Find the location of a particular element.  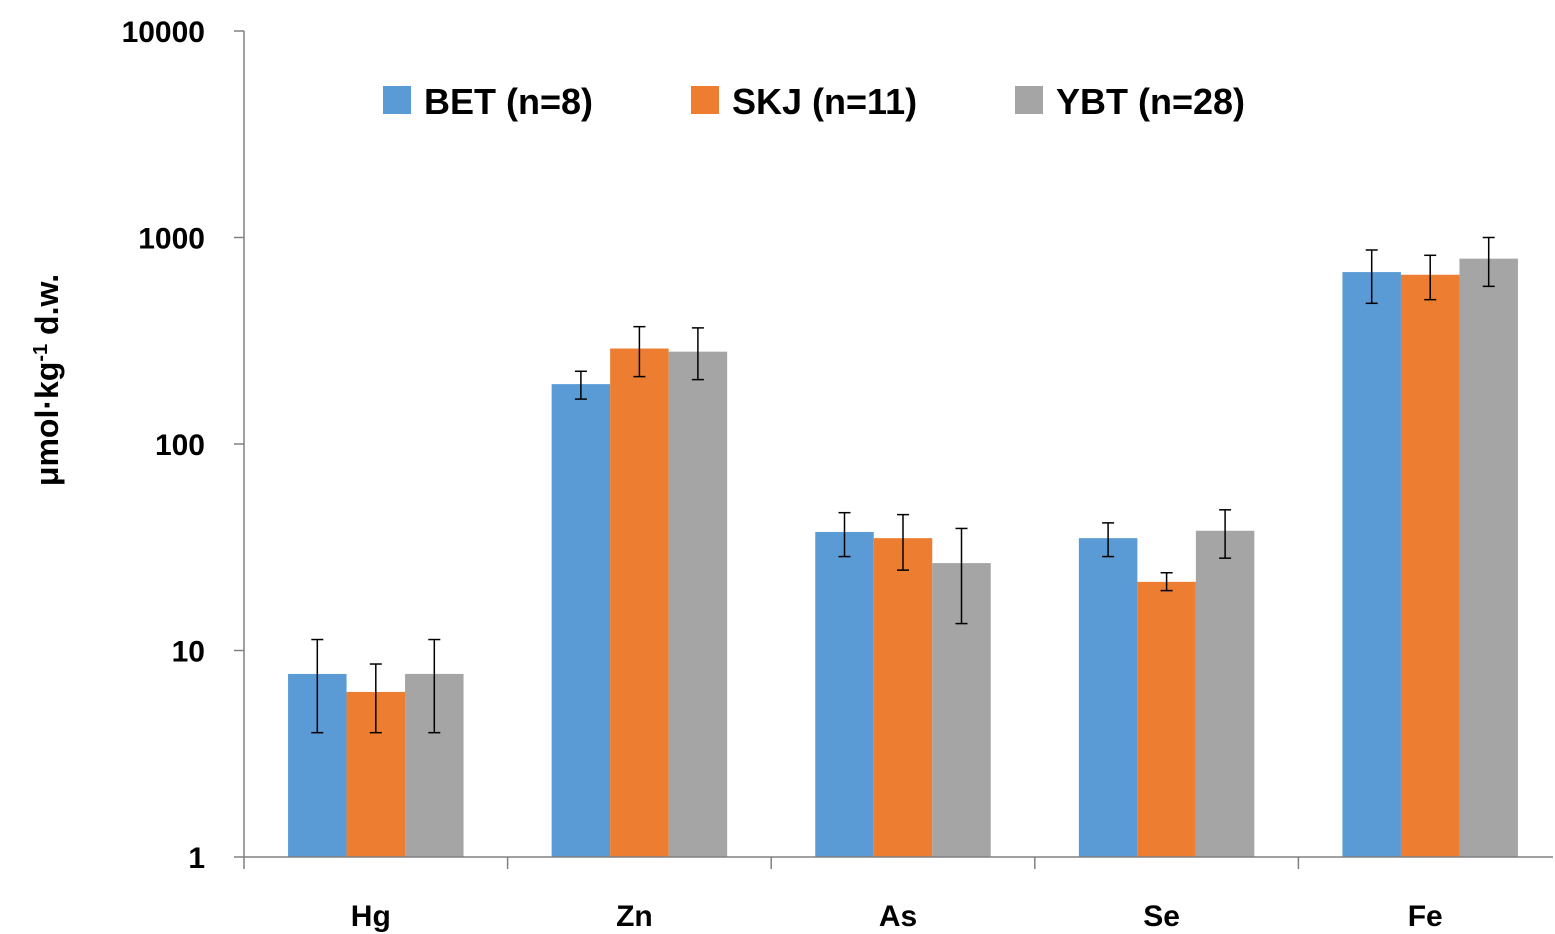

legend: BET (n=8) SKJ (n=11) YBT (n=28) is located at coordinates (814, 101).